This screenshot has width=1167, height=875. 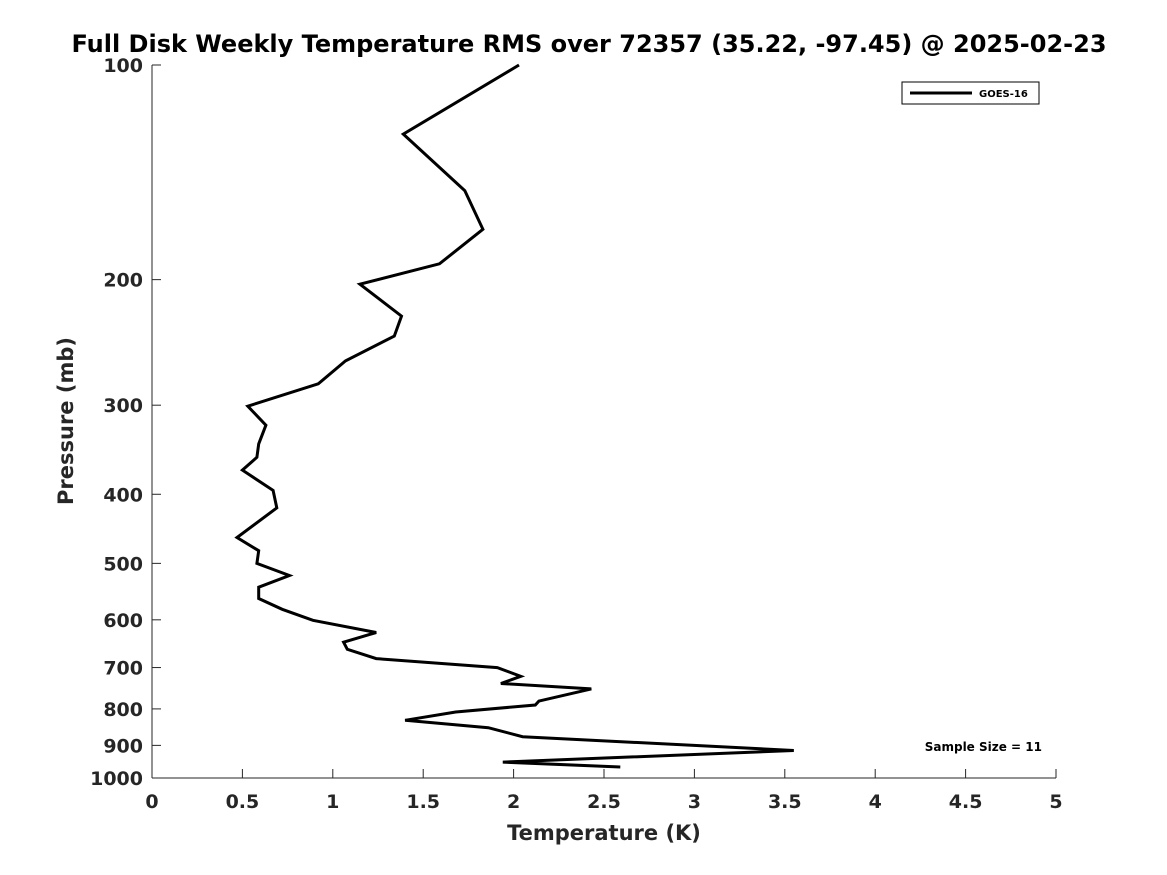 I want to click on x-axis-ticks: 0 0.5 1 1.5 2 2.5 3 3.5 4 4.5 5, so click(x=604, y=791).